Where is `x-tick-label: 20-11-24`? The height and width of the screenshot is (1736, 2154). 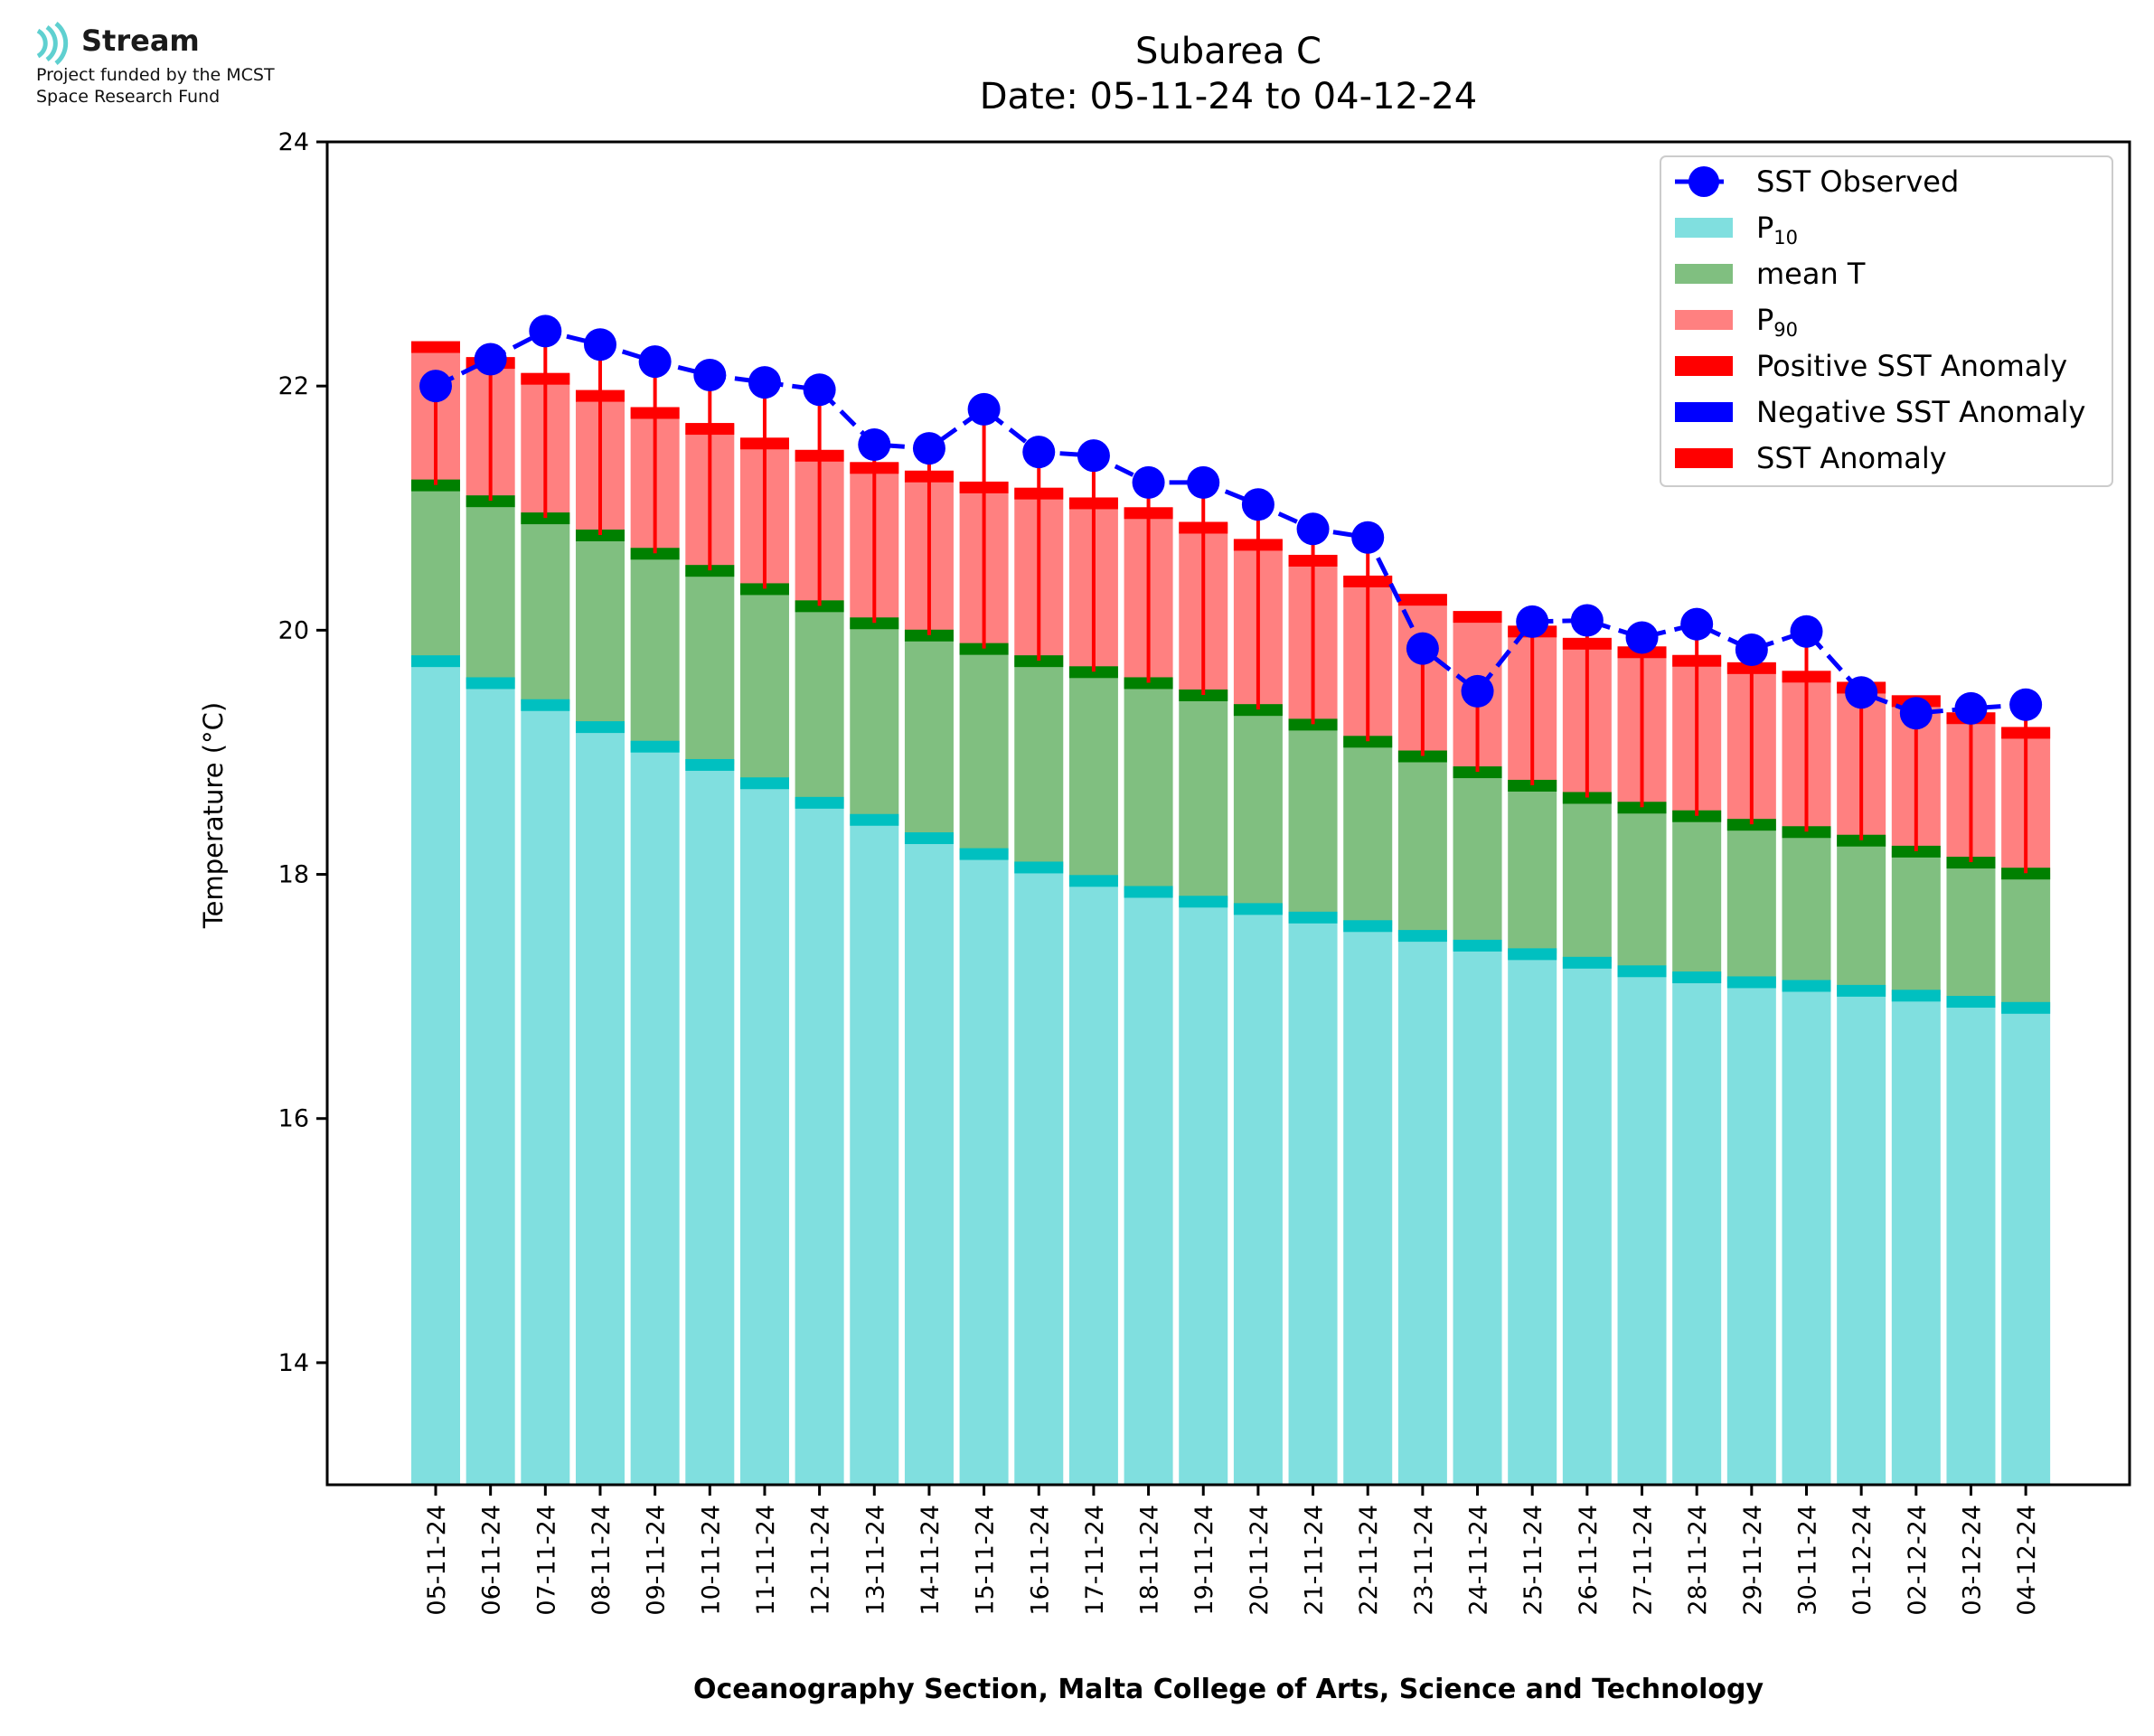 x-tick-label: 20-11-24 is located at coordinates (1260, 1560).